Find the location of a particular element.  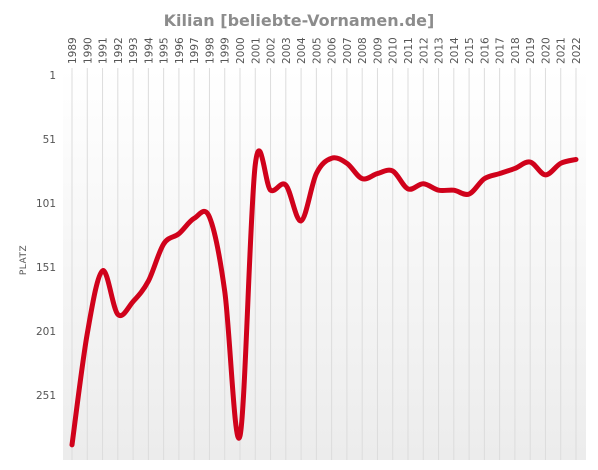

data-point-2021 is located at coordinates (561, 163).